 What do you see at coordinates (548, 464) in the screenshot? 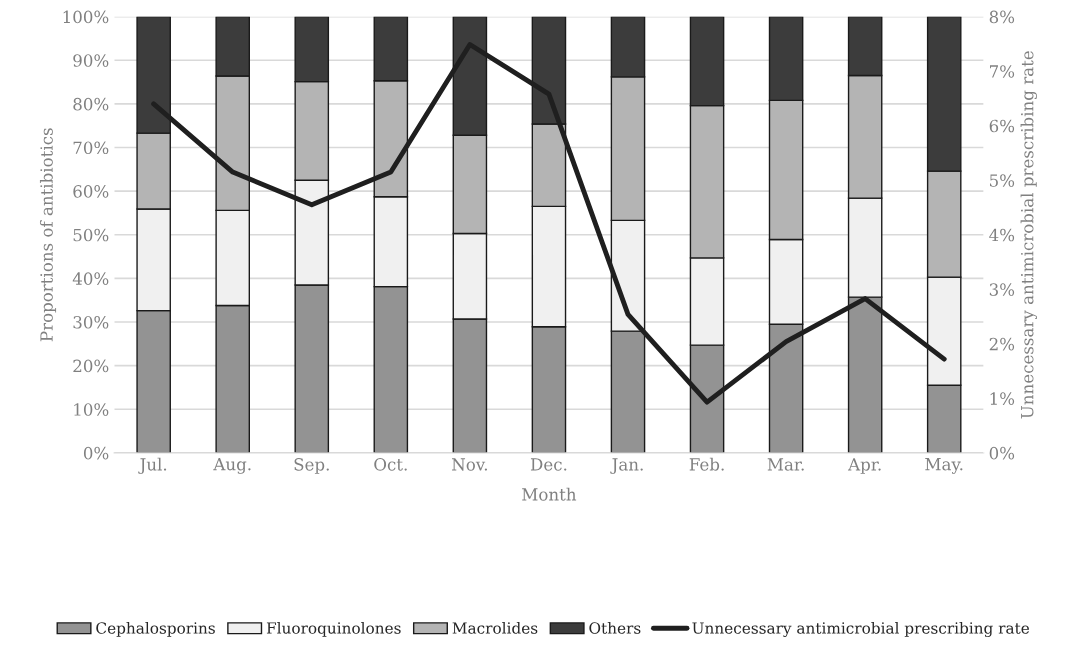
I see `x-tick-label: Dec.` at bounding box center [548, 464].